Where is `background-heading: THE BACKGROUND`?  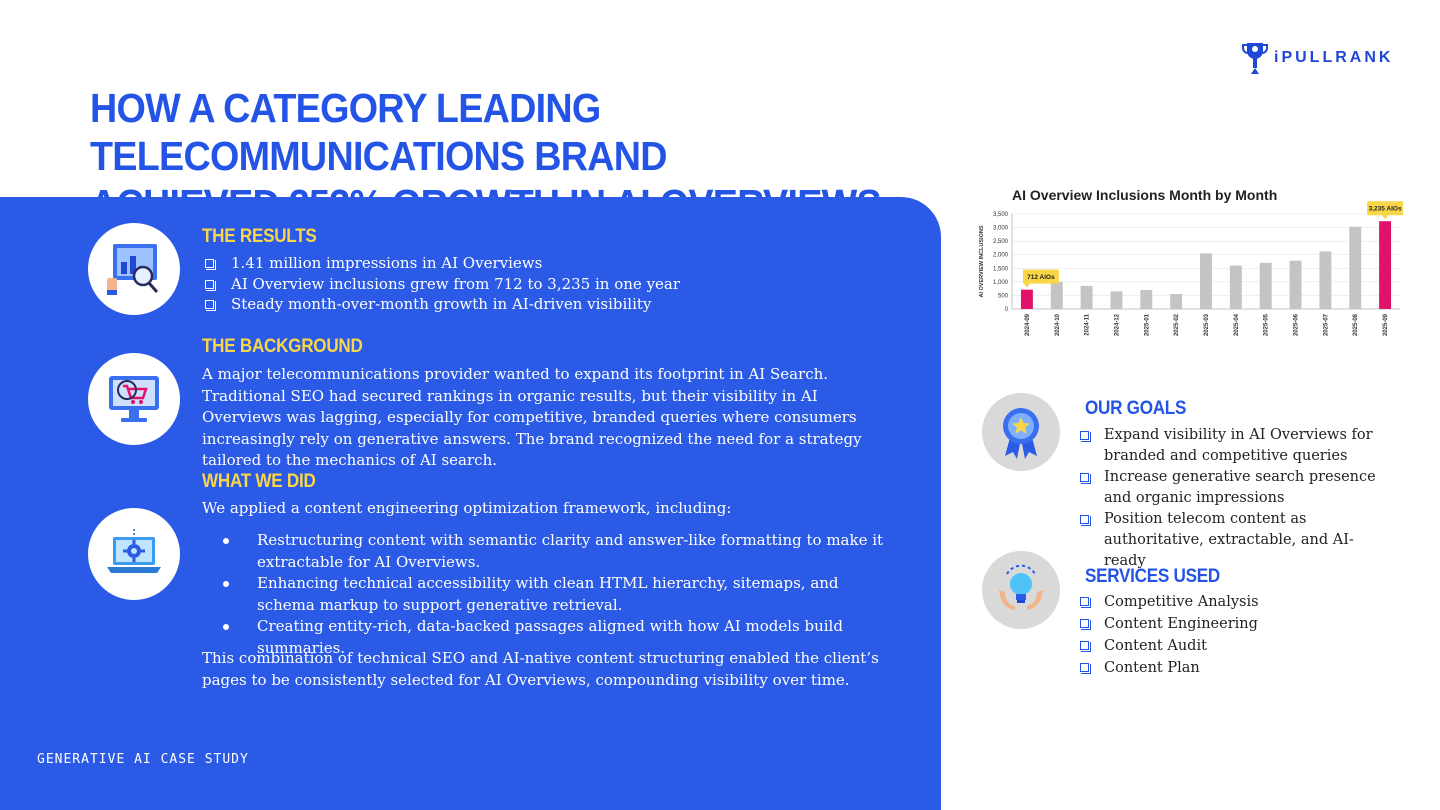
background-heading: THE BACKGROUND is located at coordinates (282, 346).